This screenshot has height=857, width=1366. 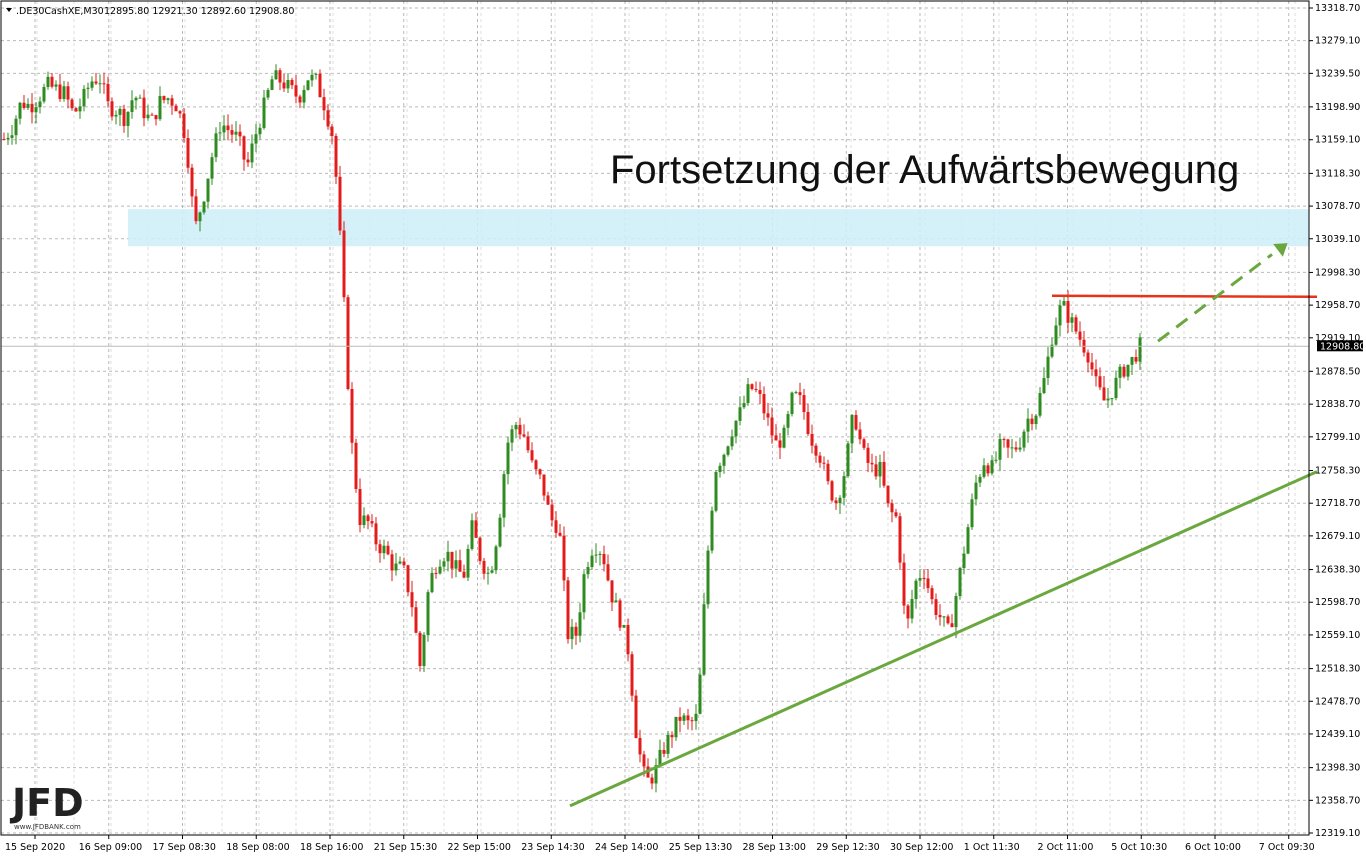 What do you see at coordinates (479, 847) in the screenshot?
I see `x-tick-label: 22 Sep 15:00` at bounding box center [479, 847].